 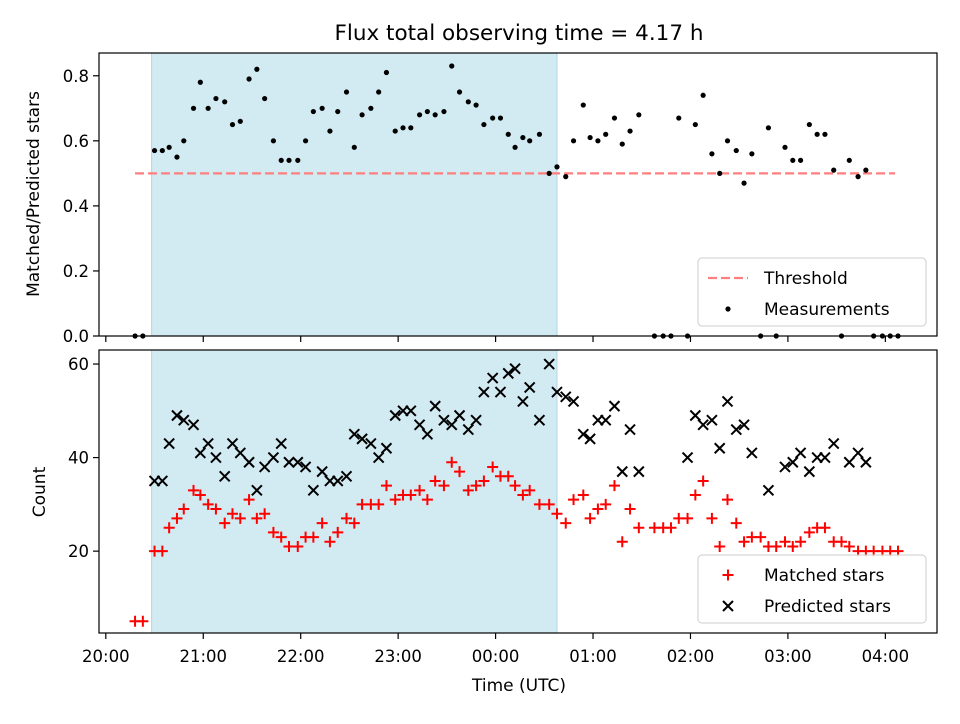 What do you see at coordinates (691, 656) in the screenshot?
I see `x-tick-label: 02:00` at bounding box center [691, 656].